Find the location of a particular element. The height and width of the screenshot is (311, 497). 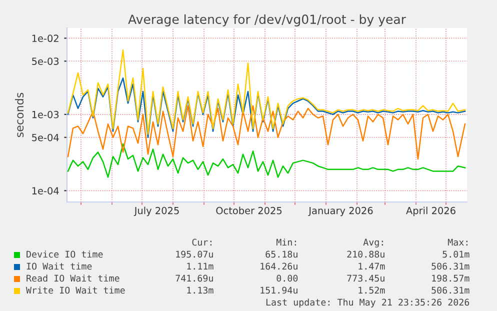

y-axis-title: seconds is located at coordinates (19, 115).